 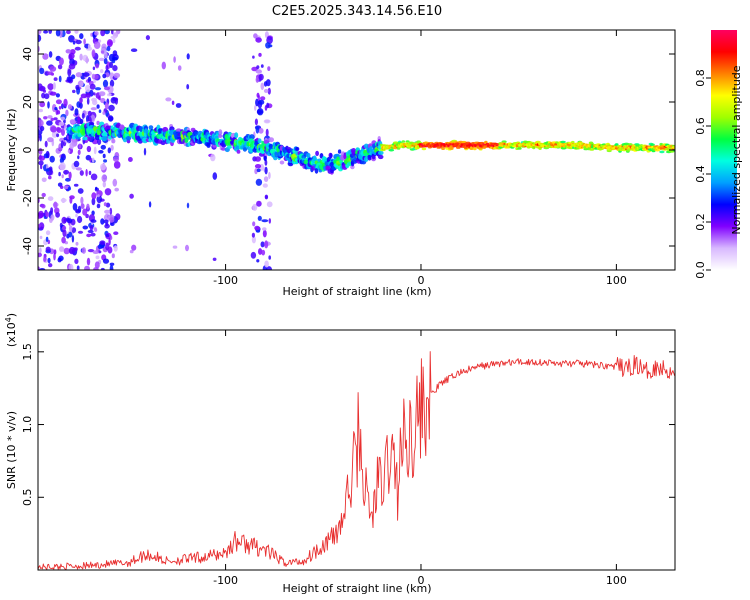 I want to click on snr-y-tick-label: 0.5, so click(x=27, y=498).